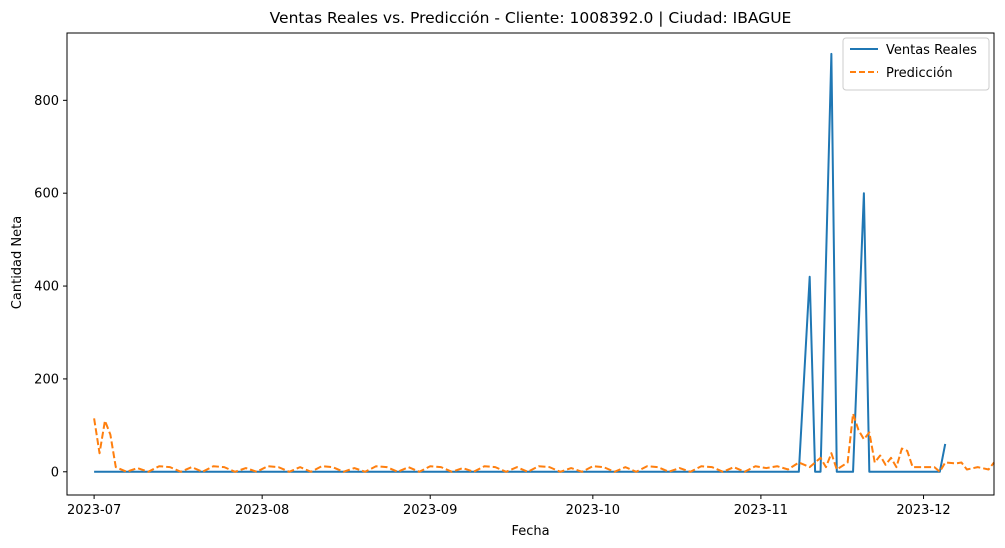 The image size is (1005, 548). I want to click on x-tick-label: 2023-07, so click(94, 510).